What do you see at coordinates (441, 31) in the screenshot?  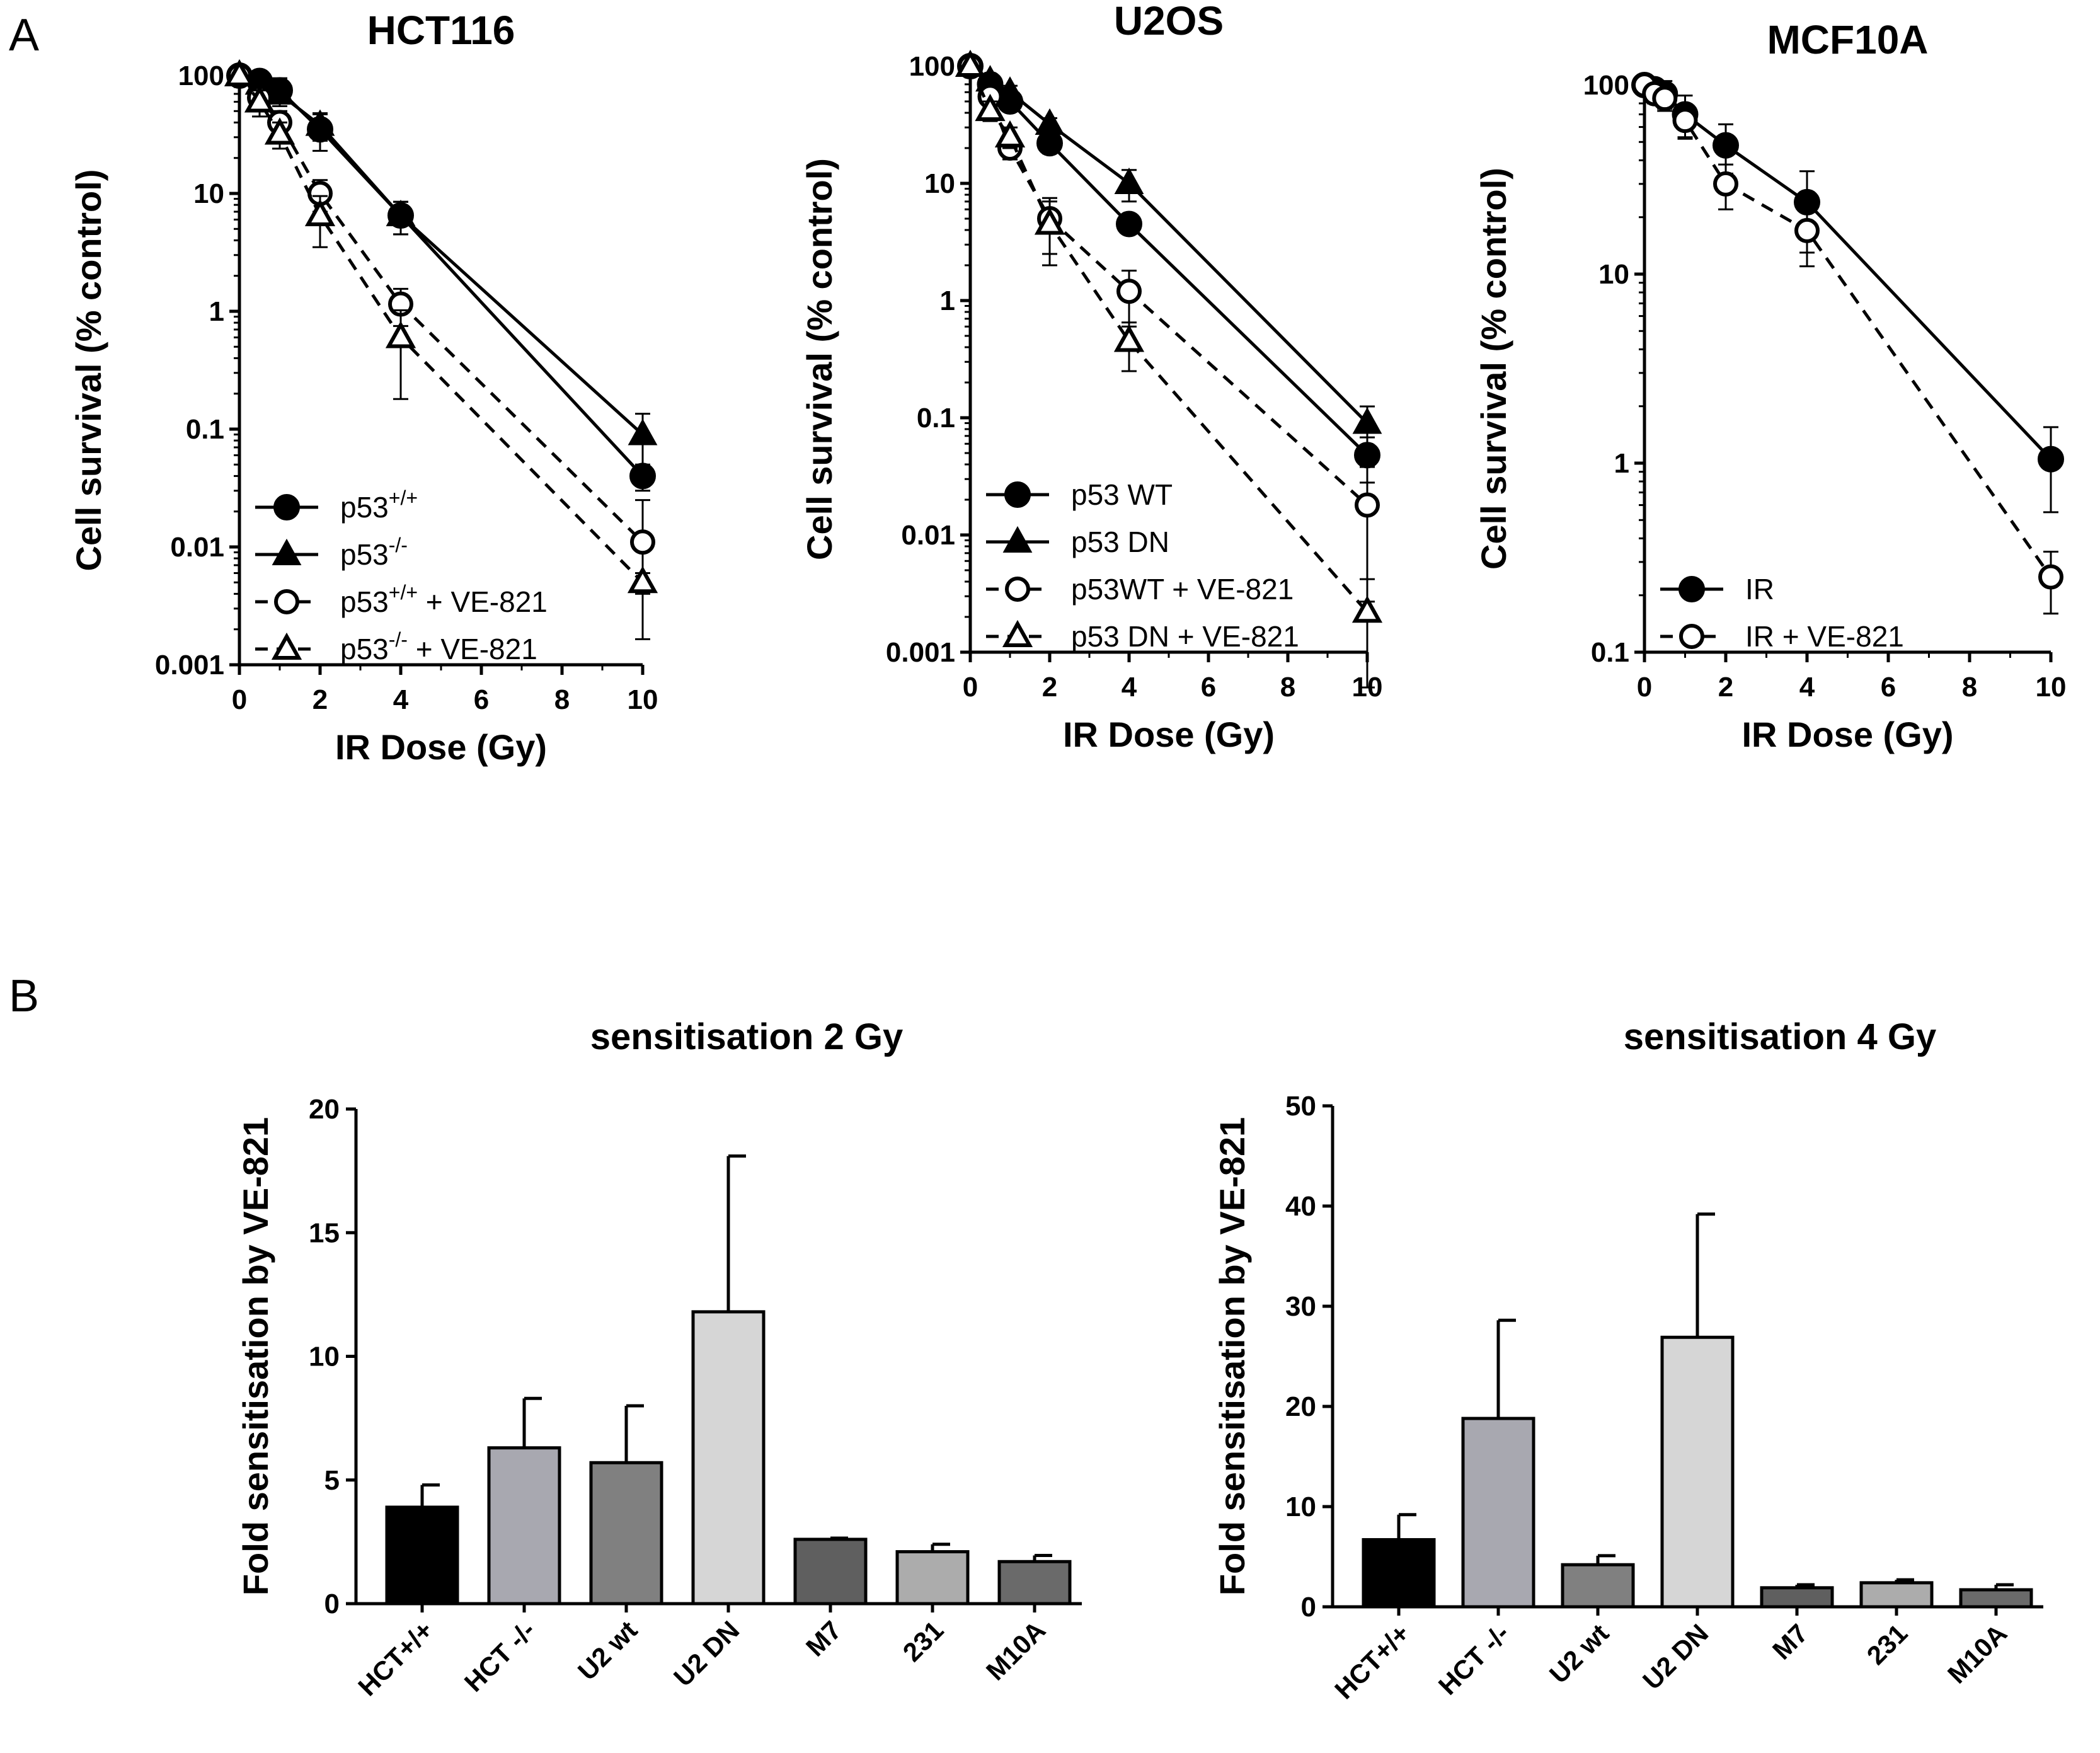 I see `chart-title: HCT116` at bounding box center [441, 31].